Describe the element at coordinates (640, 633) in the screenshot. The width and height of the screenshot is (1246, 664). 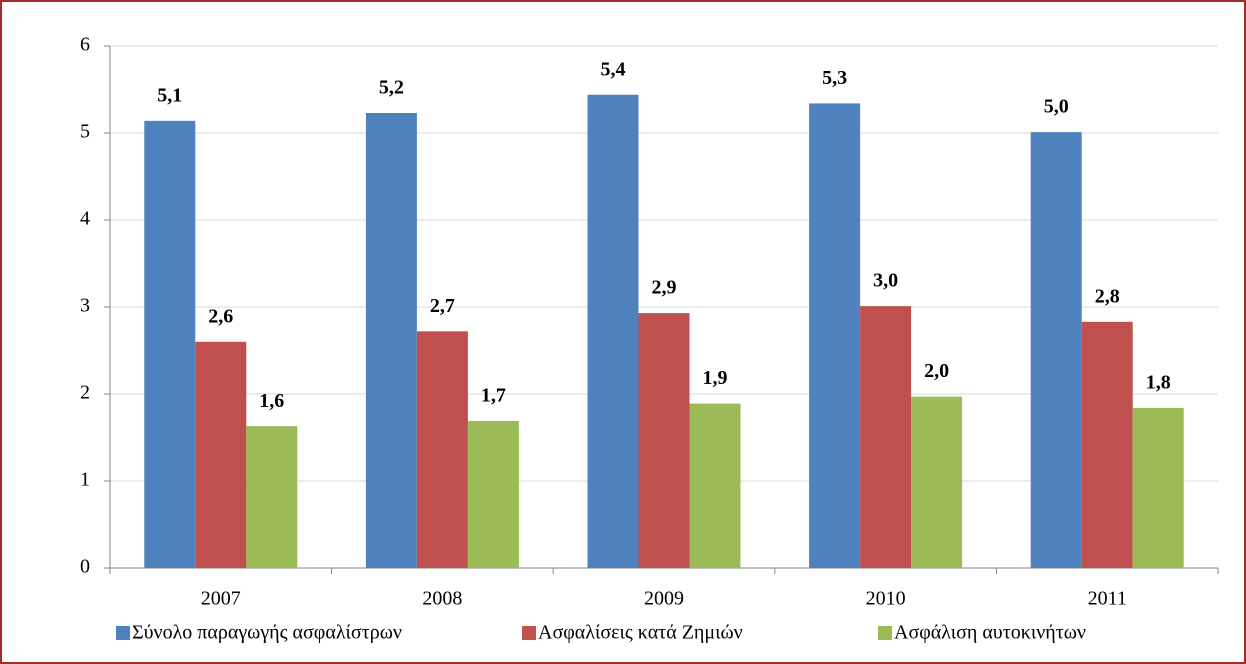
I see `legend-label: Ασφαλίσεις κατά Ζημιών` at that location.